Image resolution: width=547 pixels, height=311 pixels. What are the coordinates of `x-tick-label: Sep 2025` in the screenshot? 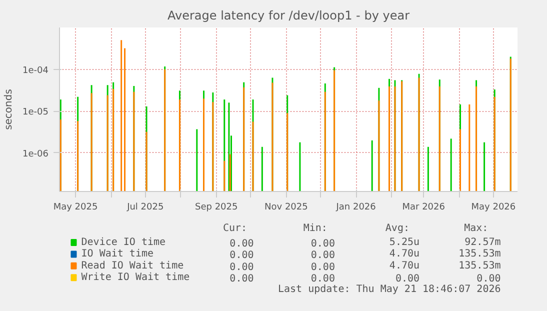 It's located at (216, 207).